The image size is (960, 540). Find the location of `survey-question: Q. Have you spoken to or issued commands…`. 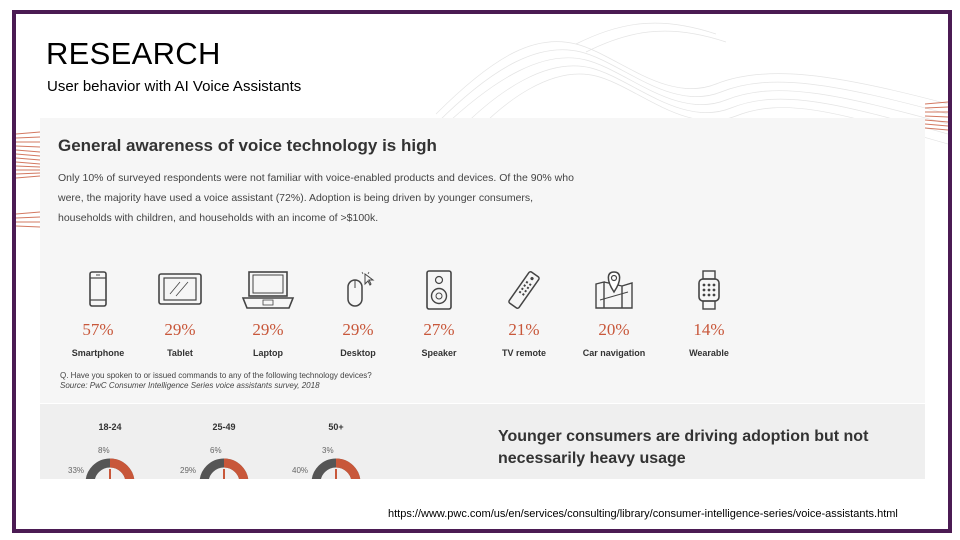

survey-question: Q. Have you spoken to or issued commands… is located at coordinates (216, 381).